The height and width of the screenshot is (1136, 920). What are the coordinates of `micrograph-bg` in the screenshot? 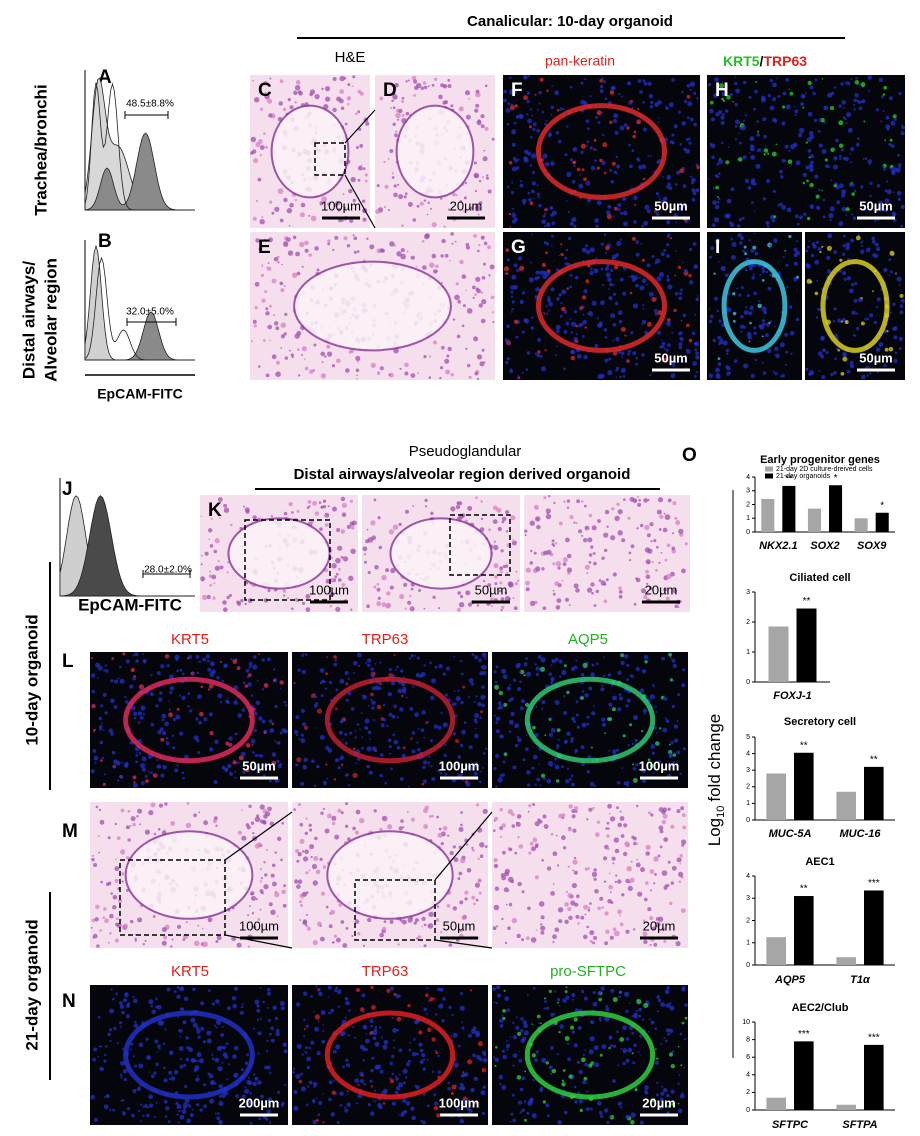 It's located at (390, 1055).